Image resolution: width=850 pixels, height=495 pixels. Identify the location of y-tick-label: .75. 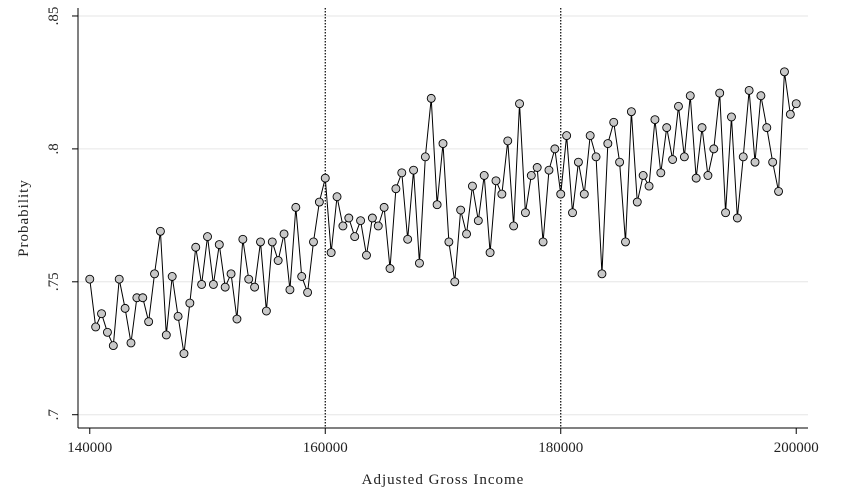
(54, 281).